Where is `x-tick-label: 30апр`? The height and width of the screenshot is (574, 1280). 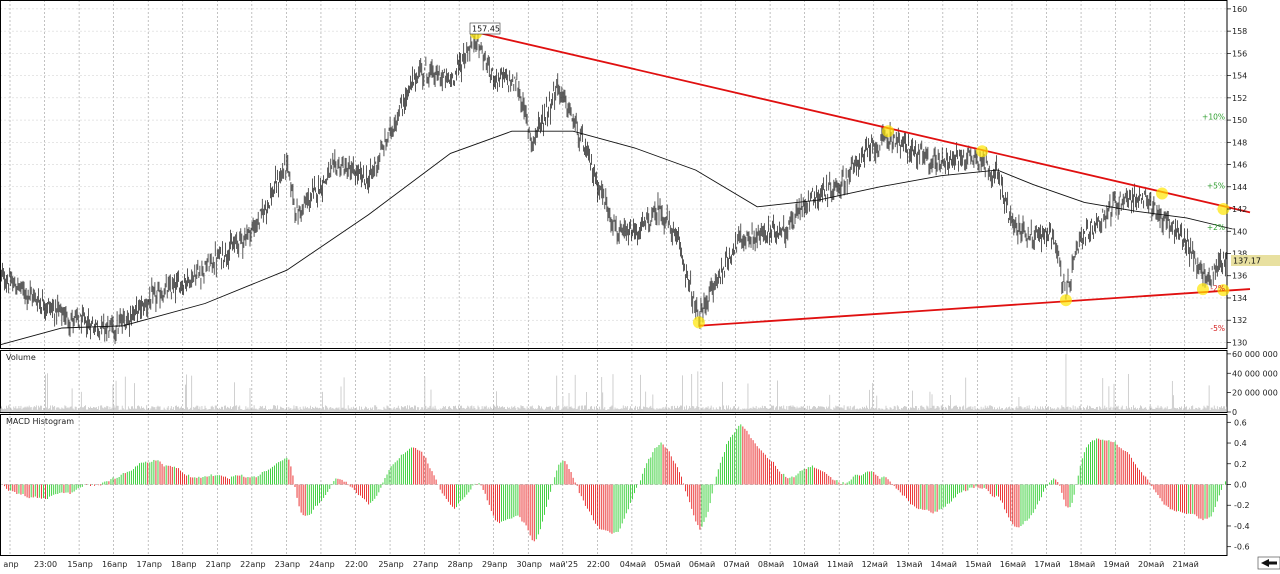
x-tick-label: 30апр is located at coordinates (529, 564).